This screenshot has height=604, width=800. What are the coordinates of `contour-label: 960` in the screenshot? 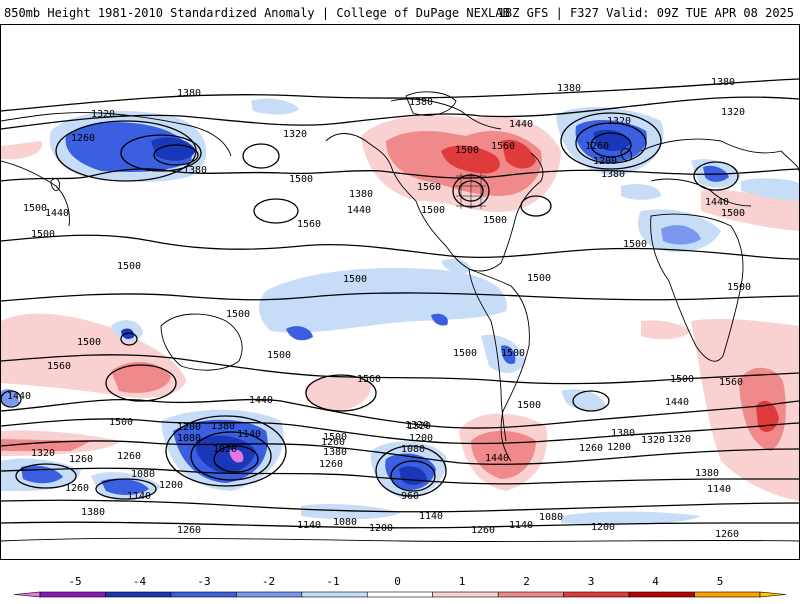 It's located at (410, 496).